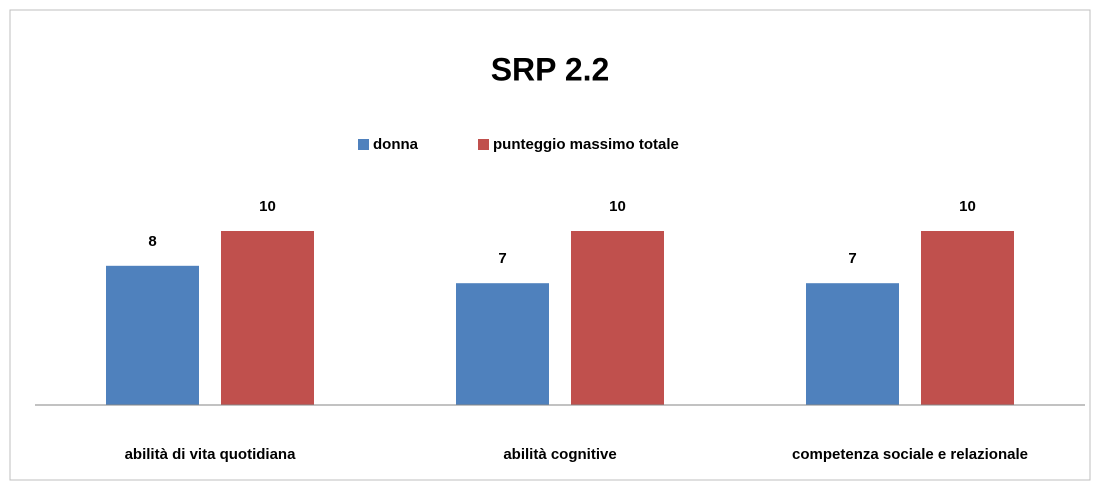  What do you see at coordinates (152, 241) in the screenshot?
I see `data-label: 8` at bounding box center [152, 241].